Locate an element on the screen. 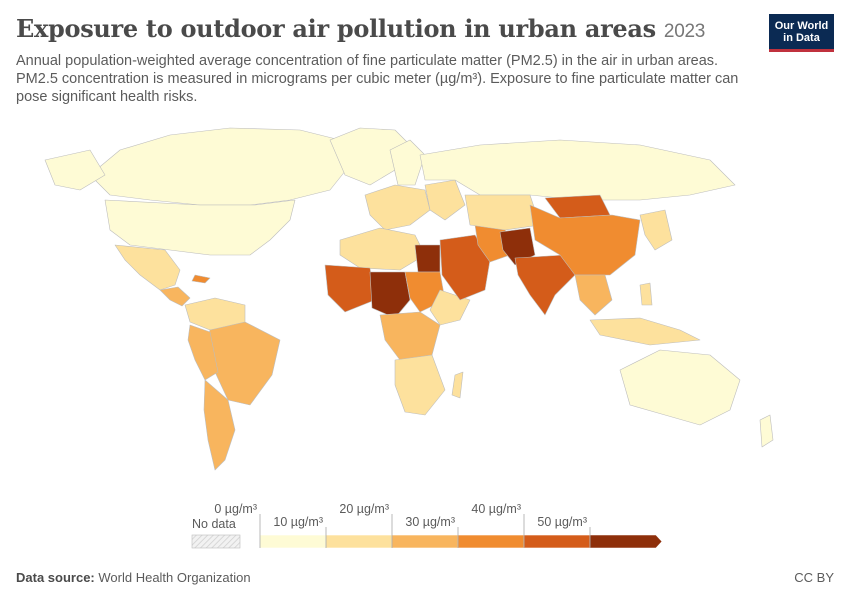 The image size is (850, 600). logo-line-2: in Data is located at coordinates (801, 38).